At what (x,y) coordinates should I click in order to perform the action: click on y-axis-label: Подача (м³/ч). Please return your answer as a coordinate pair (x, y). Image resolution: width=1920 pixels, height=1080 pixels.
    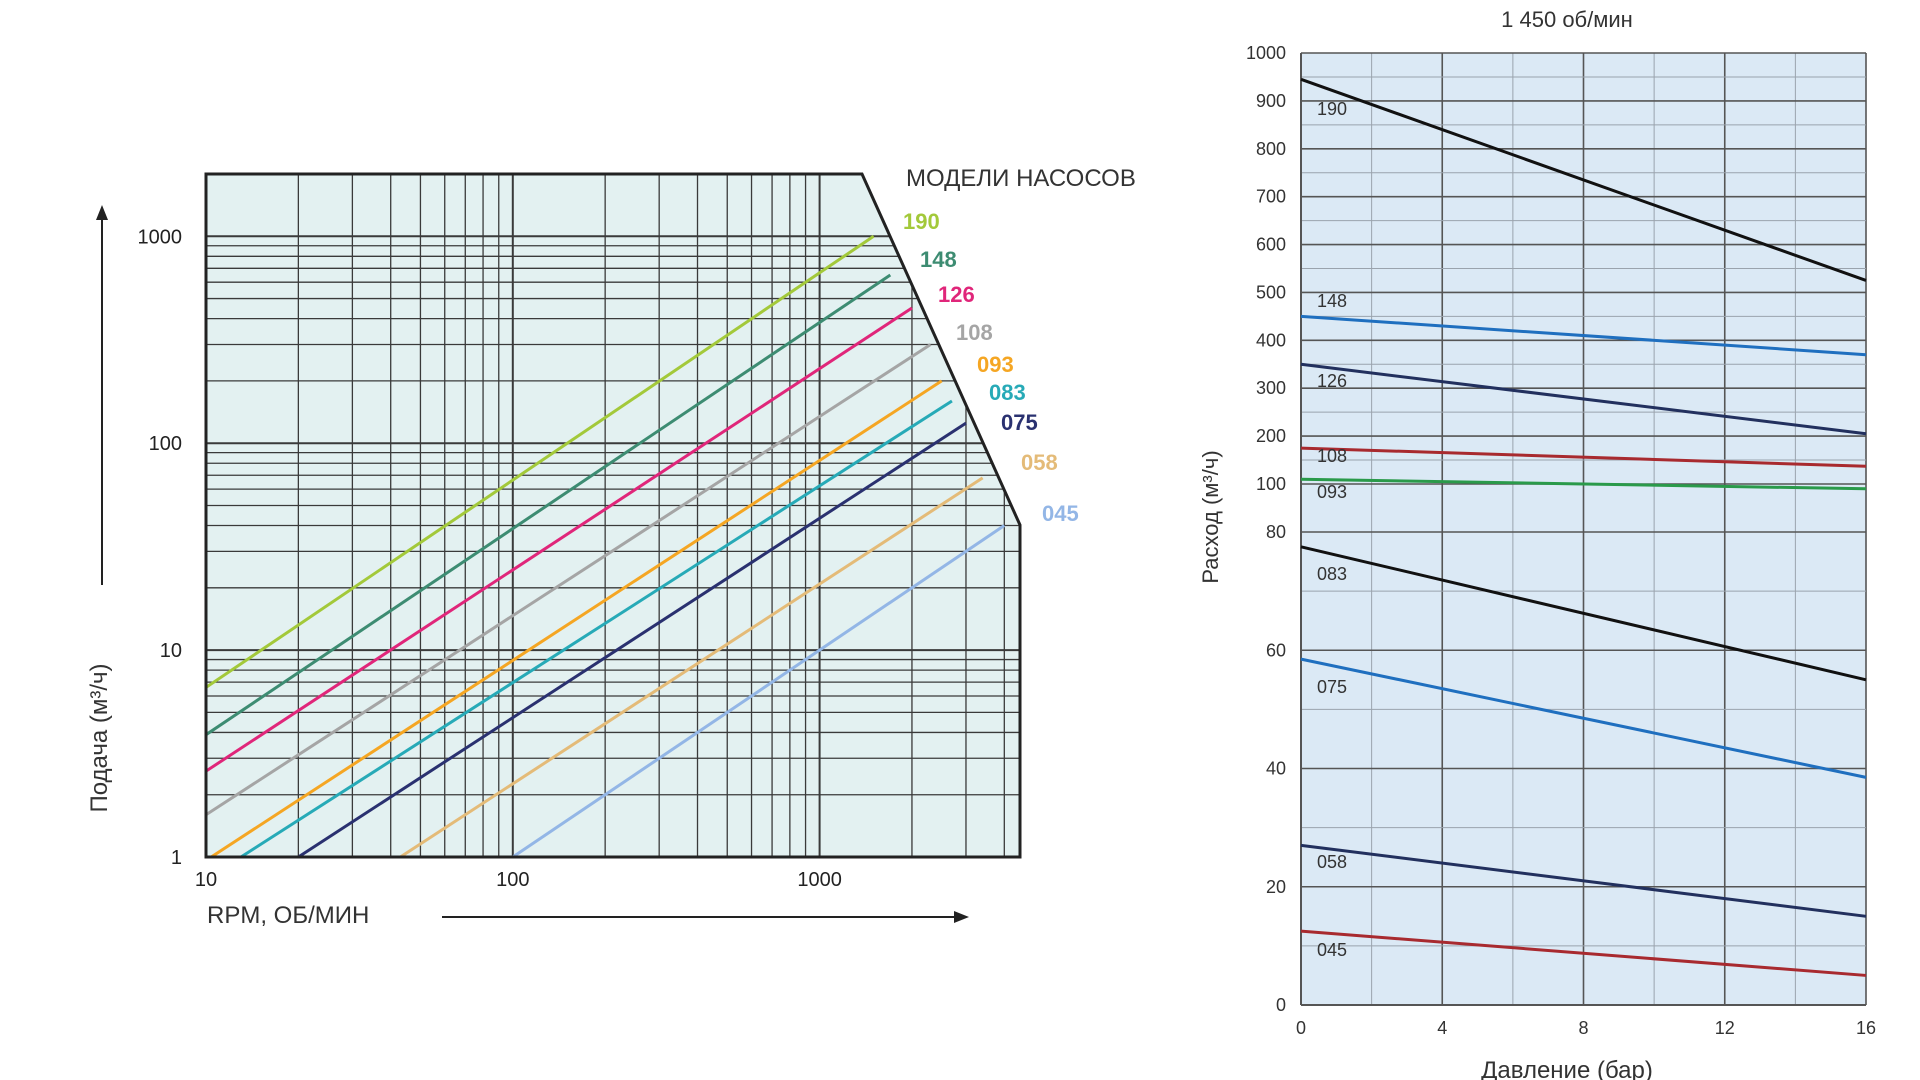
    Looking at the image, I should click on (99, 737).